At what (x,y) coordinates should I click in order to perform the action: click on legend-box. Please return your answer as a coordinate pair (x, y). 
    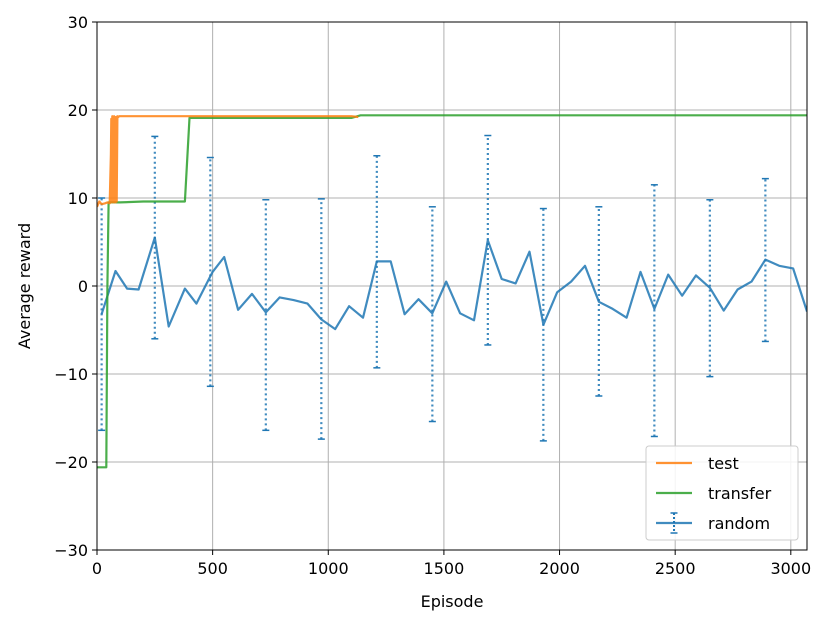
    Looking at the image, I should click on (722, 493).